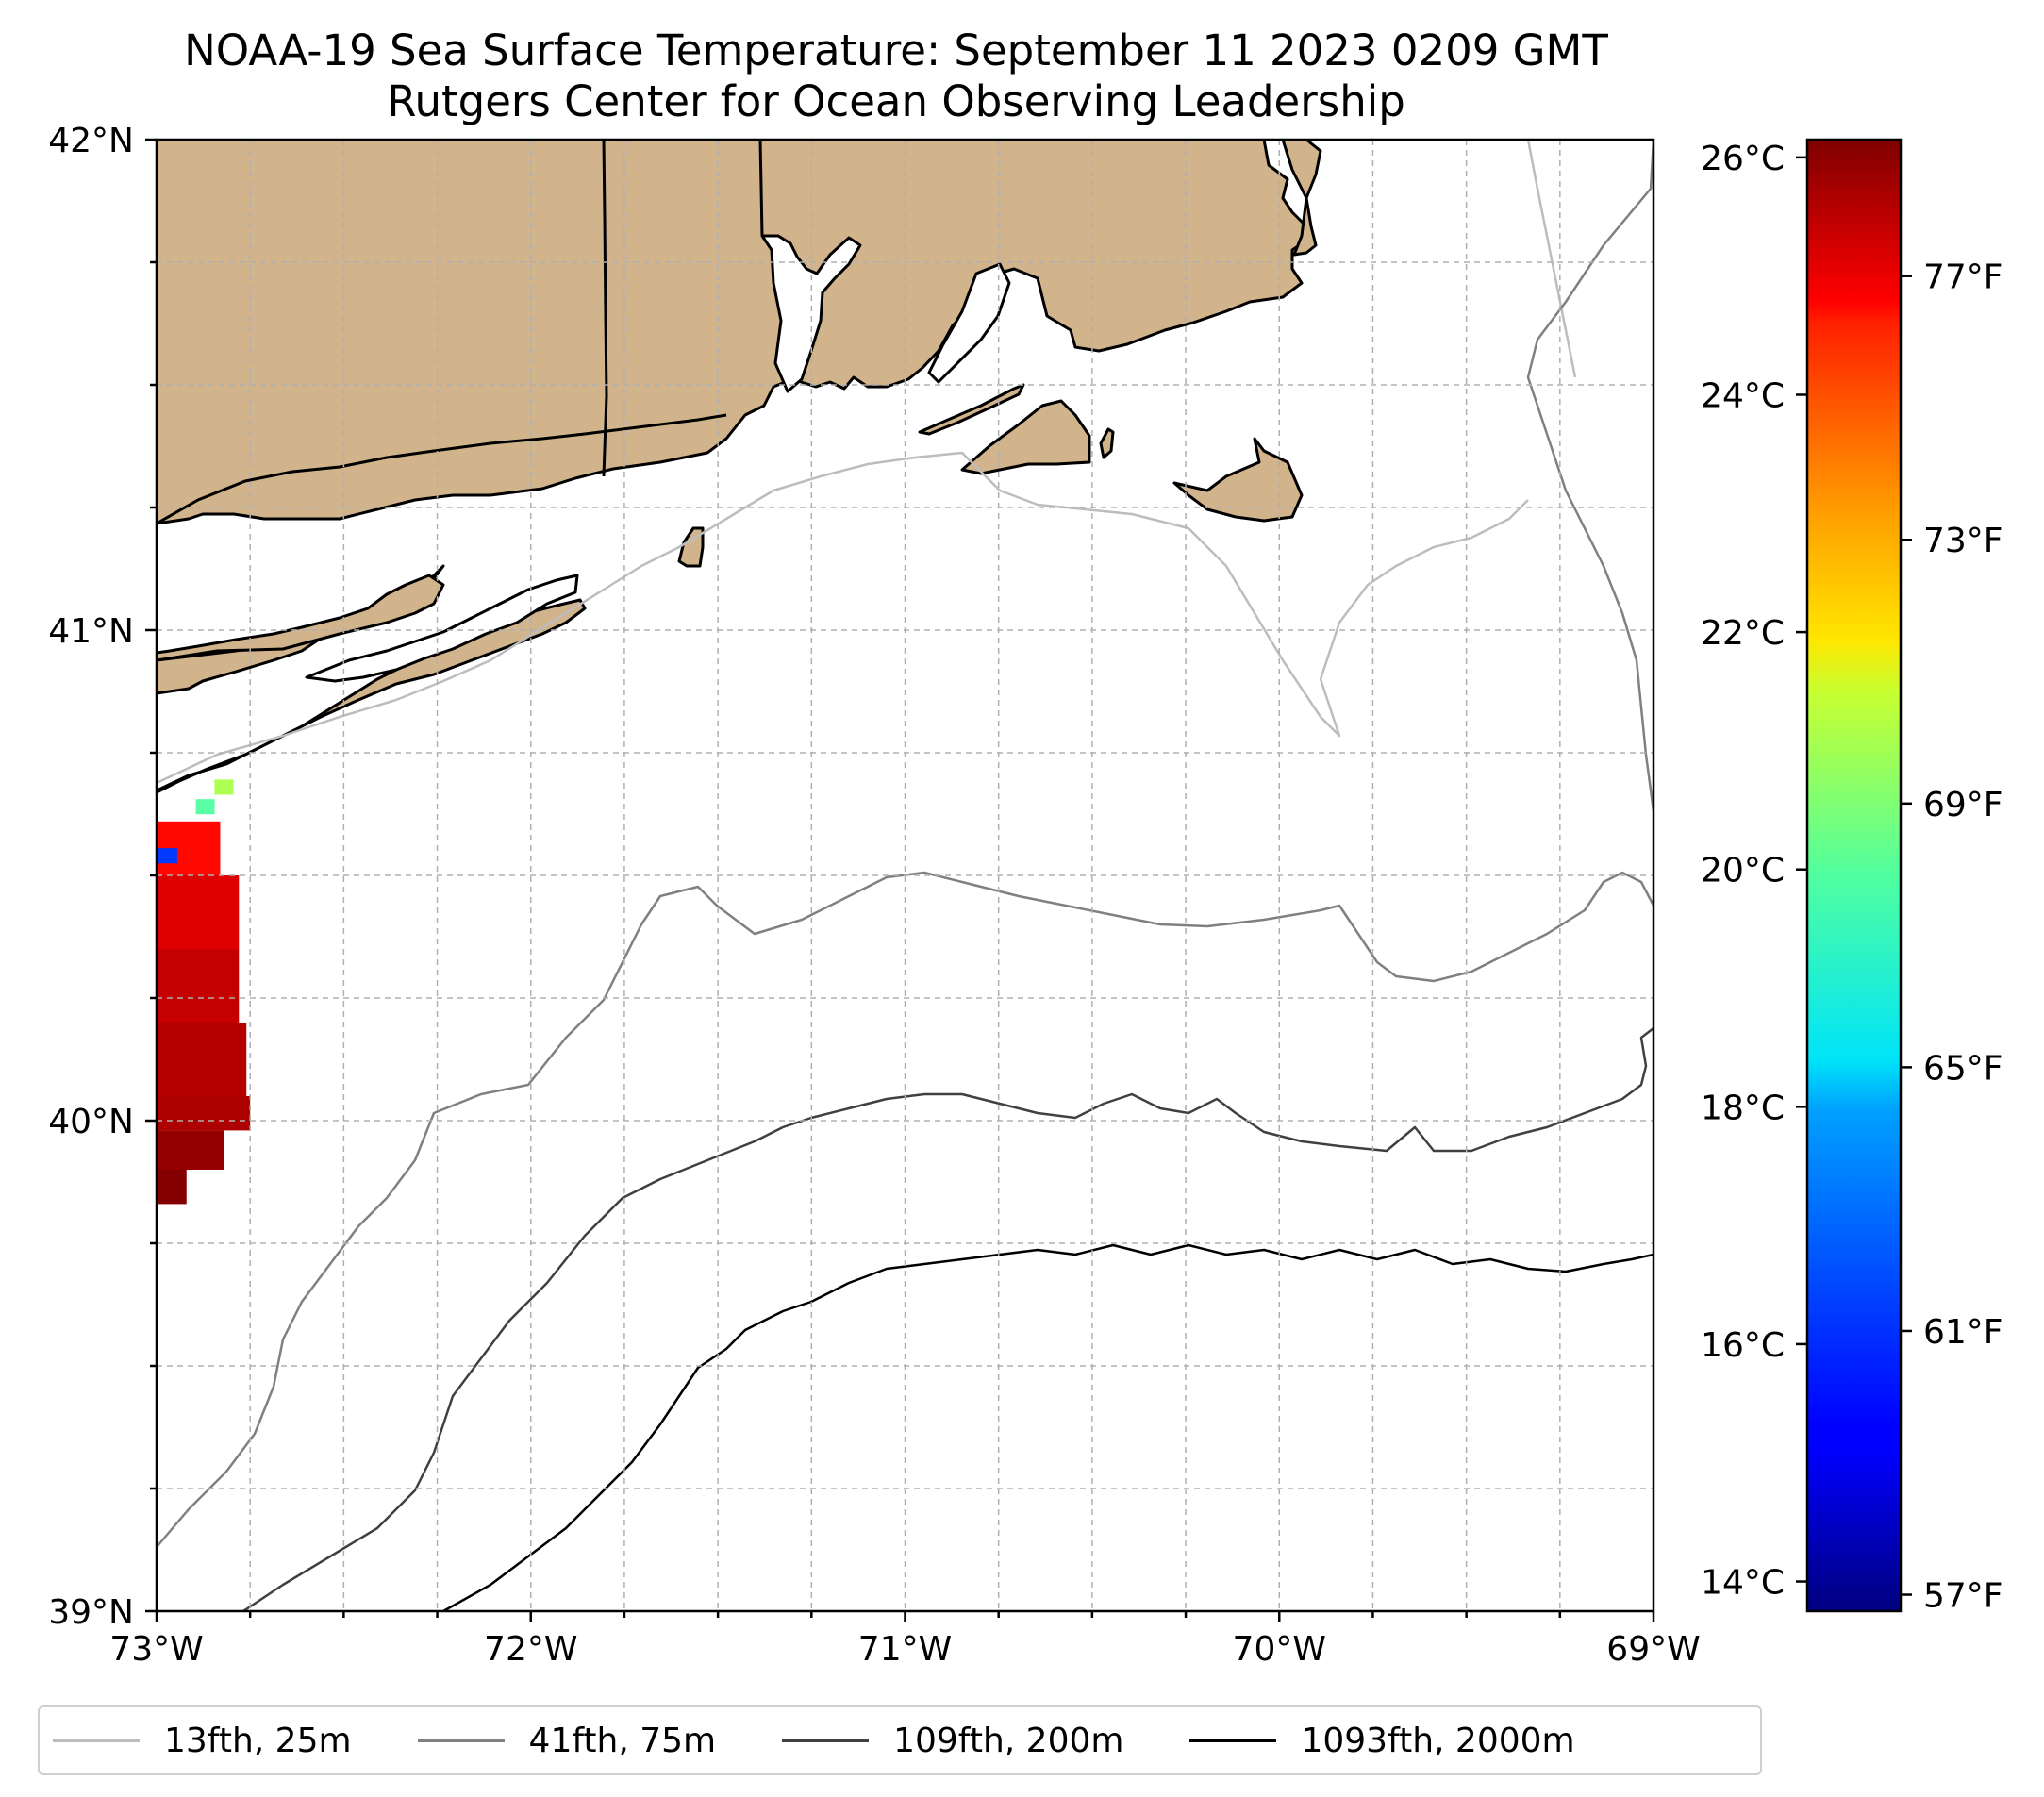 This screenshot has width=2044, height=1797. I want to click on bays, so click(658, 458).